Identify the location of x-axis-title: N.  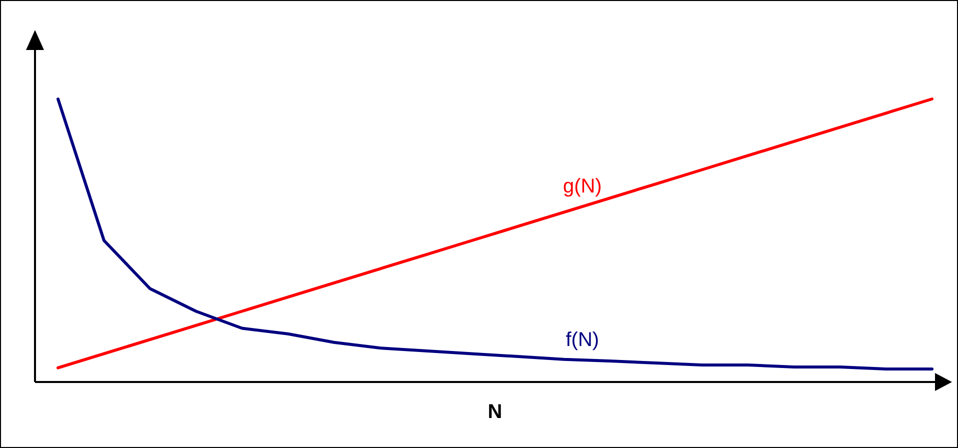
(495, 412).